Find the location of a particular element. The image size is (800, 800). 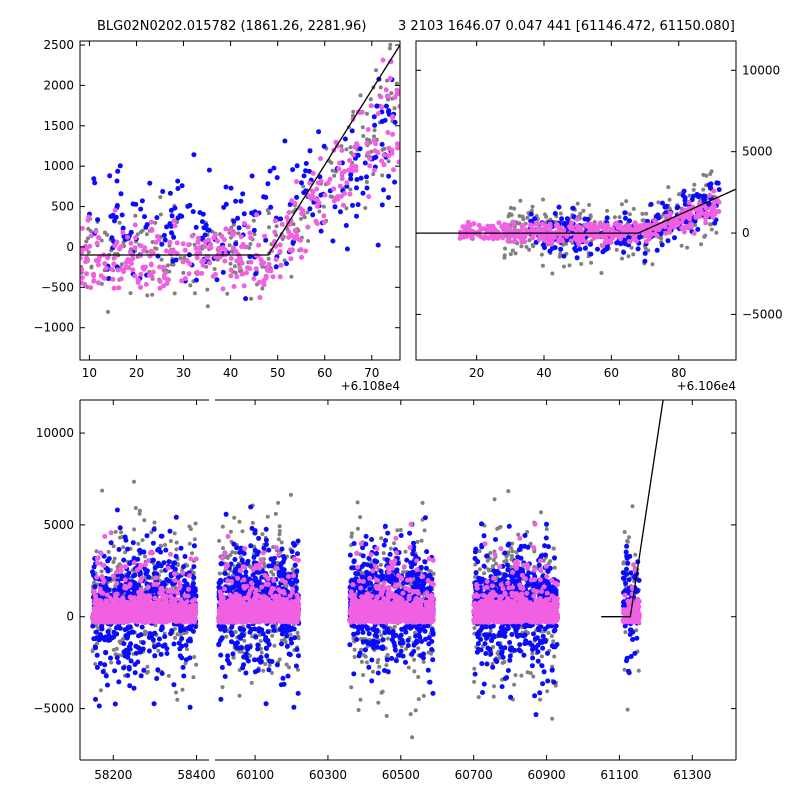

title-left: BLG02N0202.015782 (1861.26, 2281.96) is located at coordinates (231, 26).